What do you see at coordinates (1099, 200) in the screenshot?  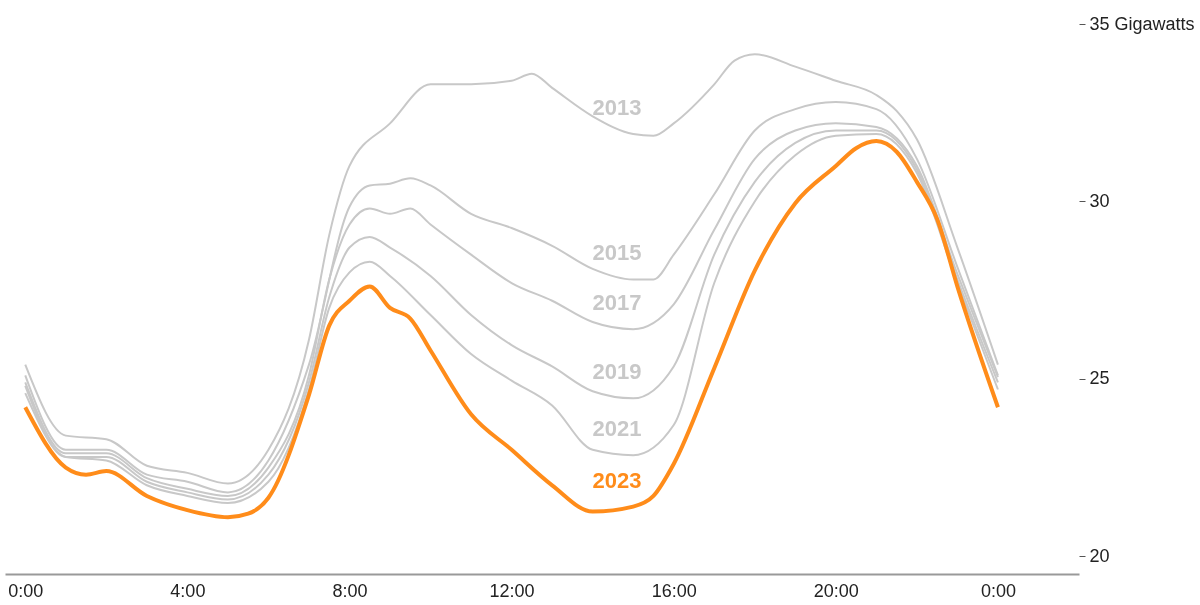 I see `y-tick-label: 30` at bounding box center [1099, 200].